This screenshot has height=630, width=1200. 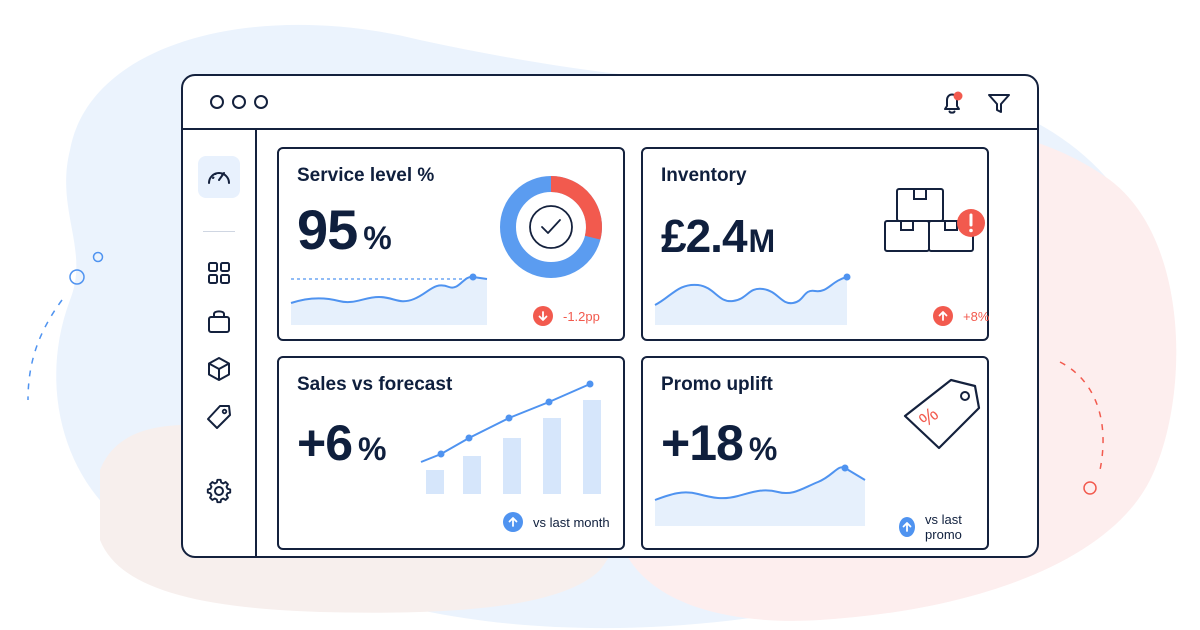 I want to click on promo-title: Promo uplift, so click(x=717, y=384).